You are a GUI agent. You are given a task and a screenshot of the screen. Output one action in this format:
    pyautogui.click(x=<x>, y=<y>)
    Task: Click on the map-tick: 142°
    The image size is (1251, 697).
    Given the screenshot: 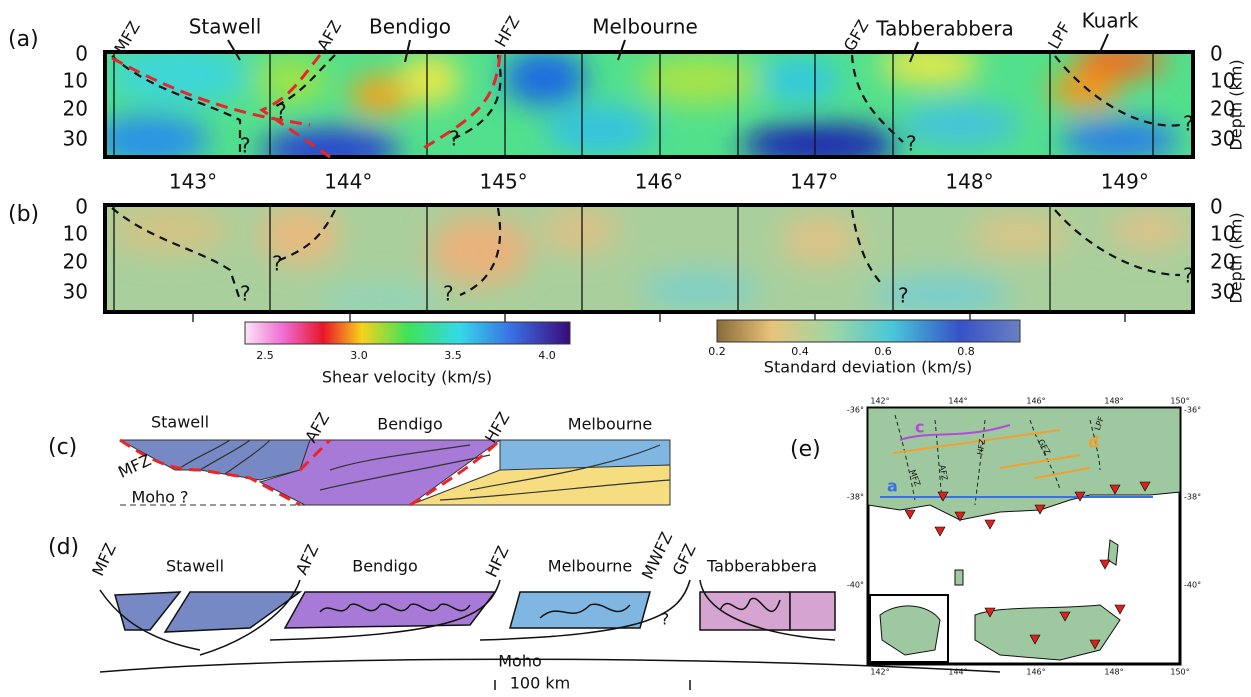 What is the action you would take?
    pyautogui.click(x=879, y=672)
    